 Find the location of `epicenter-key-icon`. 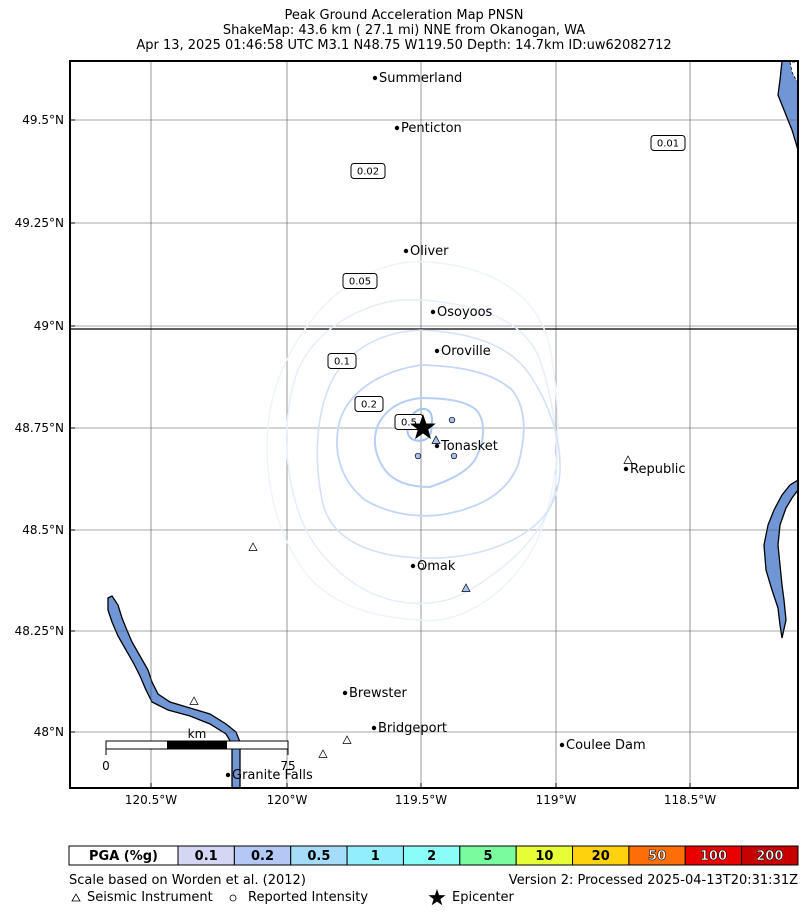

epicenter-key-icon is located at coordinates (437, 897).